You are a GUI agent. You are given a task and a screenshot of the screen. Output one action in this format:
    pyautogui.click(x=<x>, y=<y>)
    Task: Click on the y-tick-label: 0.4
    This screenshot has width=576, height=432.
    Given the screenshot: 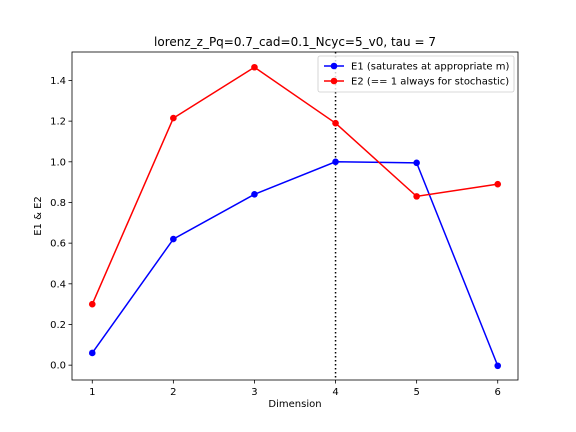 What is the action you would take?
    pyautogui.click(x=58, y=284)
    